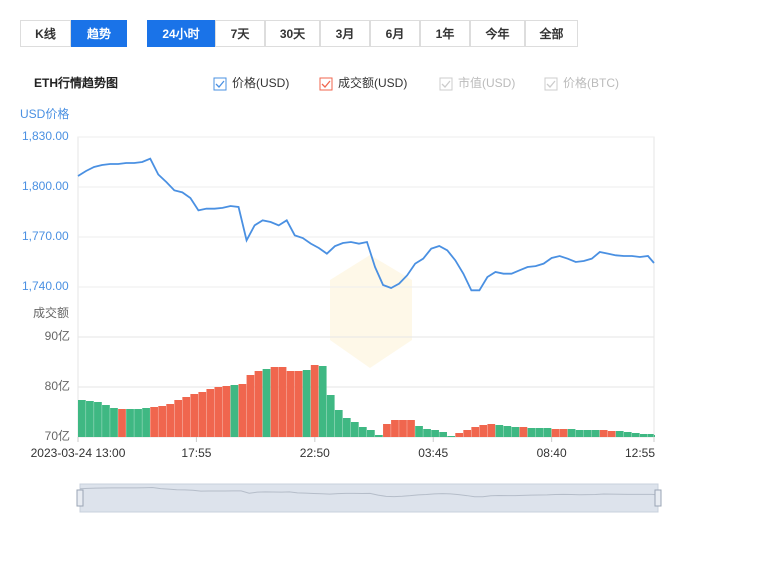  I want to click on y2-tick-label: 80亿, so click(57, 385).